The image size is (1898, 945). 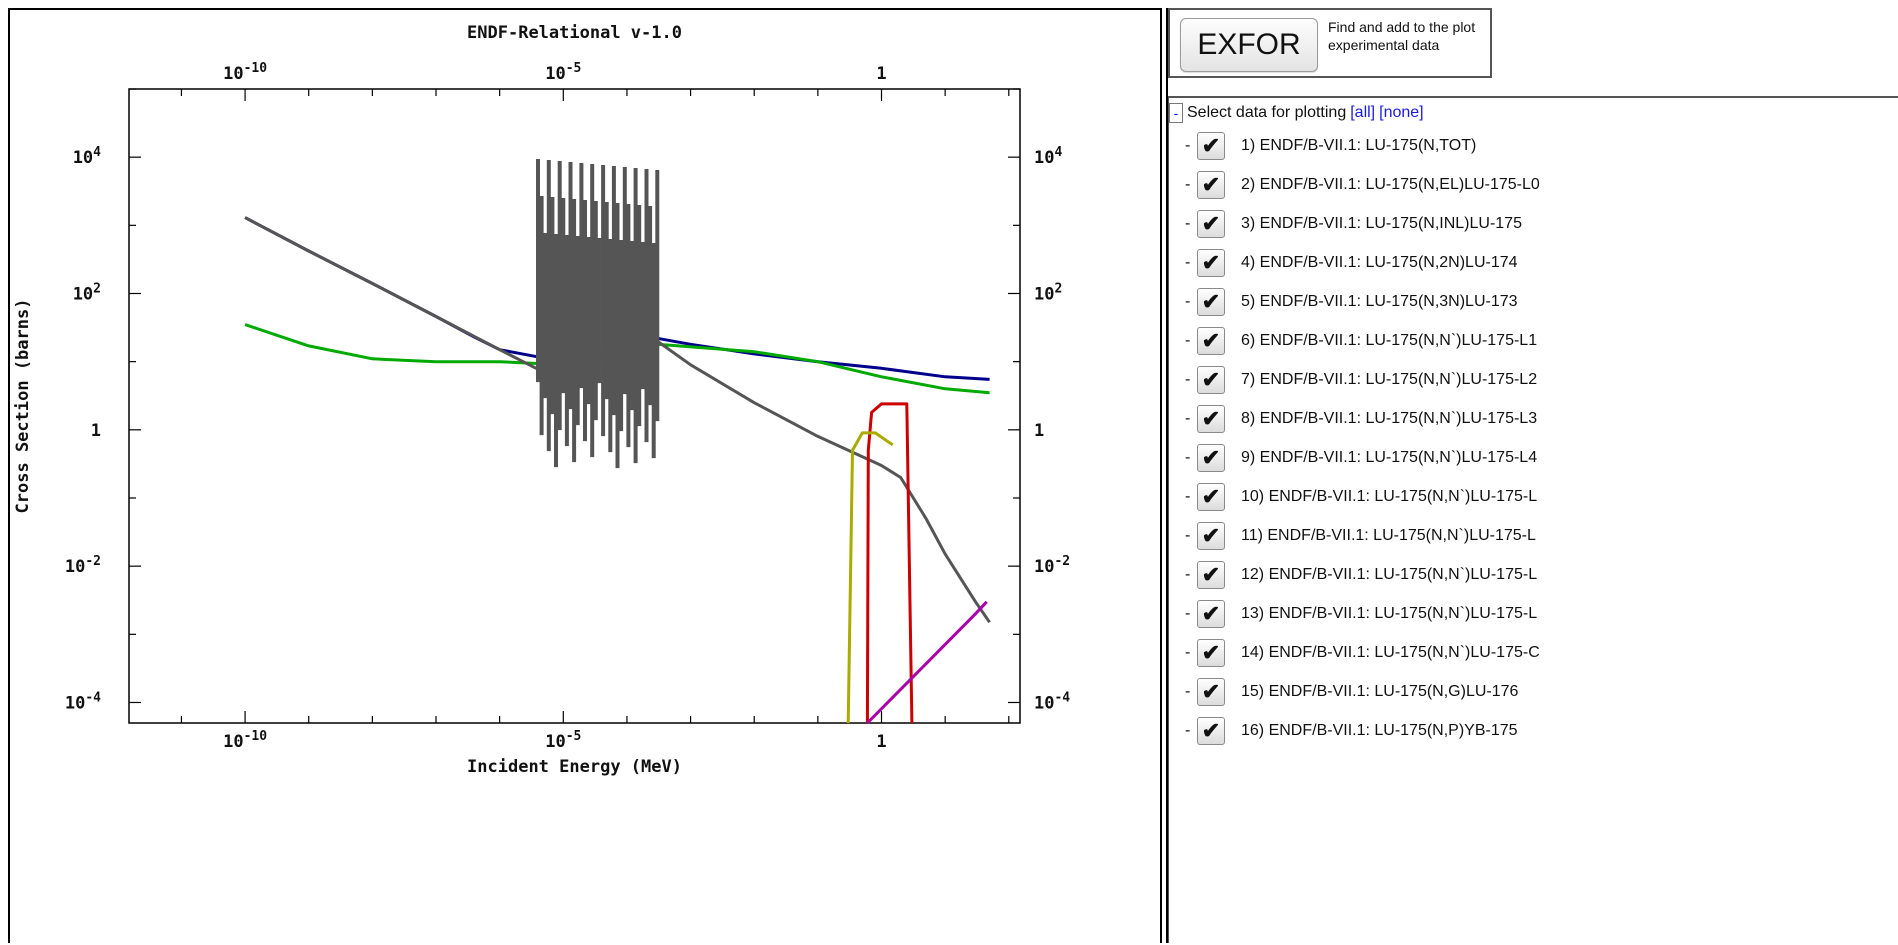 What do you see at coordinates (1533, 418) in the screenshot?
I see `data-item: - ✔ 8) ENDF/B-VII.1: LU-175(N,N`)LU-175-L3` at bounding box center [1533, 418].